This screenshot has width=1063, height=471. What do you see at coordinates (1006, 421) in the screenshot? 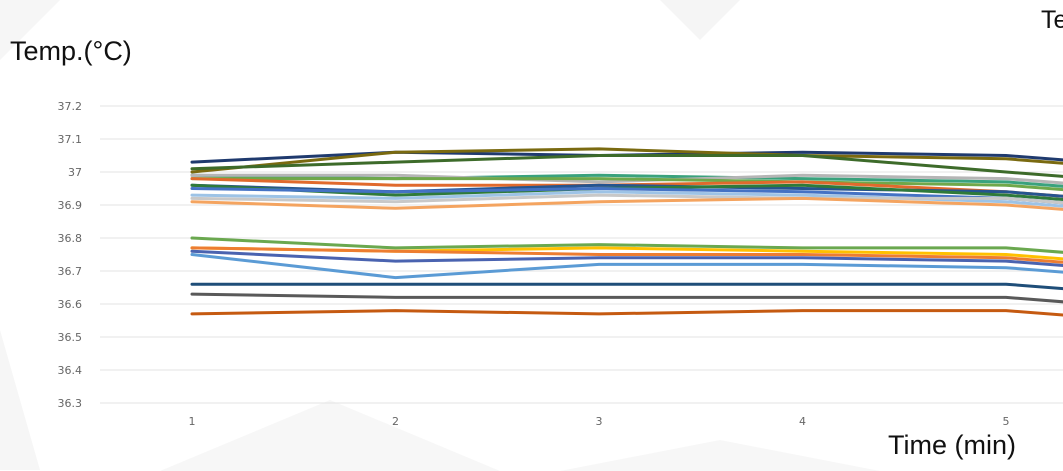
I see `x-tick-label: 5` at bounding box center [1006, 421].